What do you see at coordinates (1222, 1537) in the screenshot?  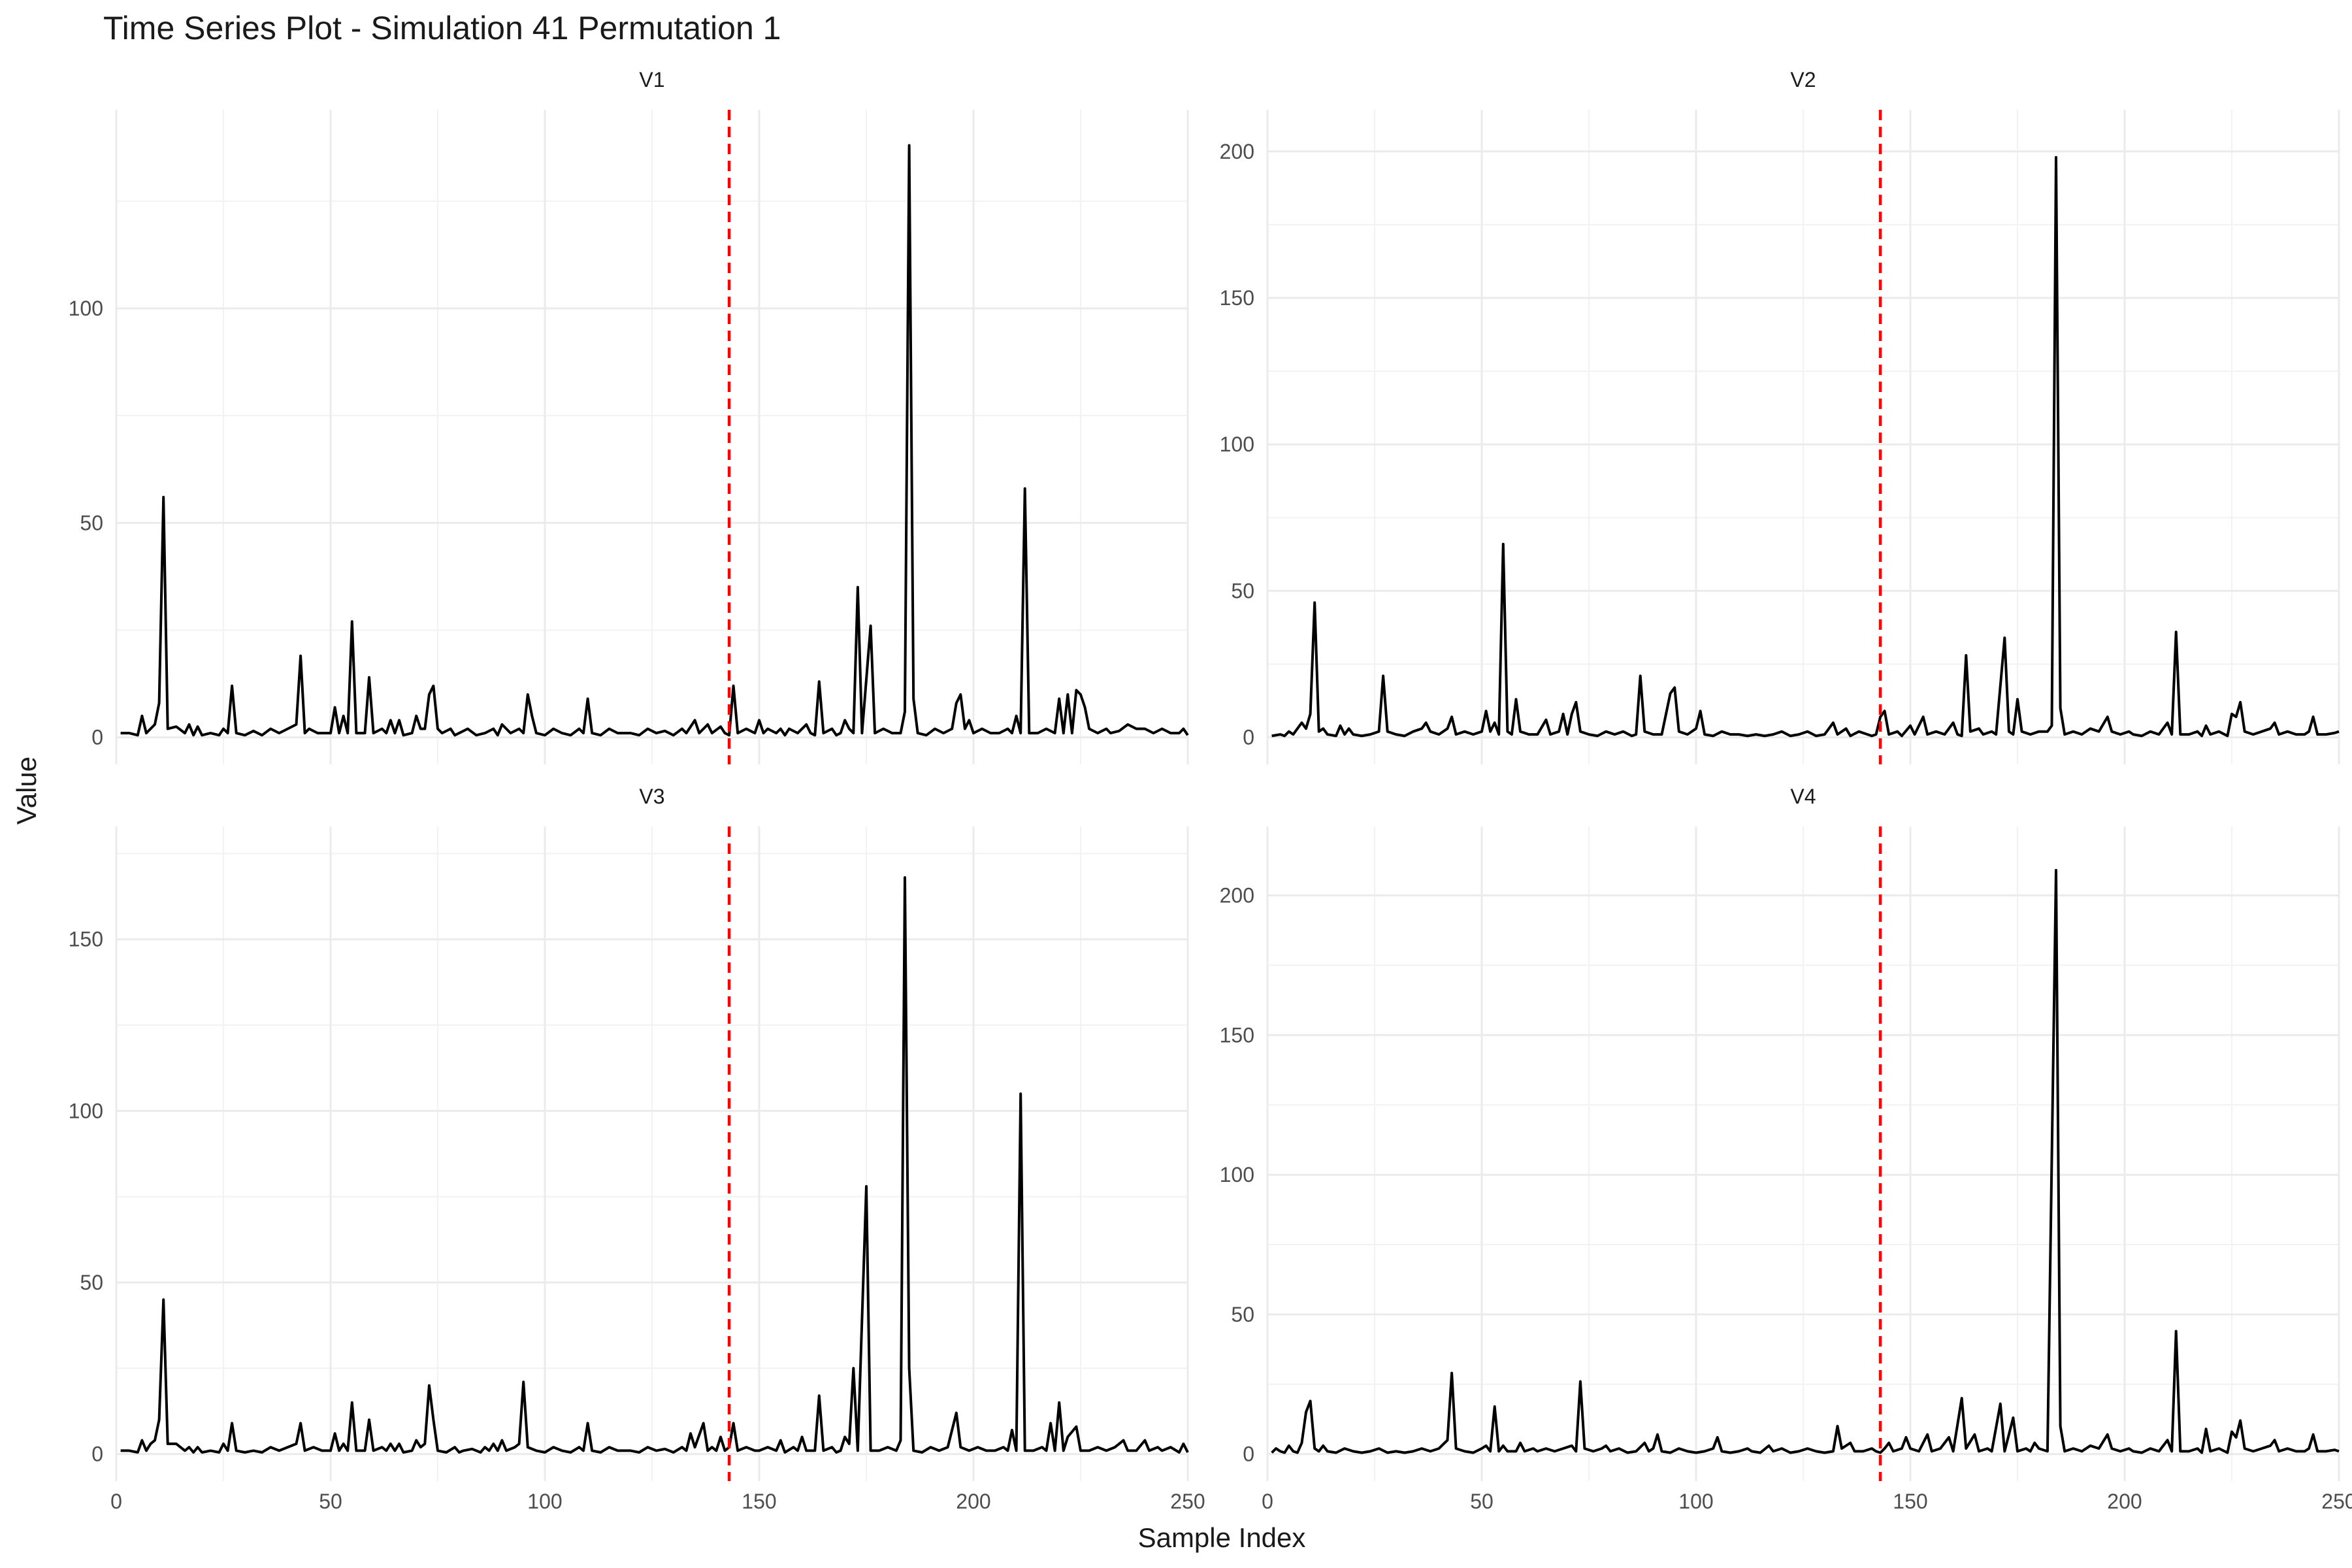 I see `x-axis-title: Sample Index` at bounding box center [1222, 1537].